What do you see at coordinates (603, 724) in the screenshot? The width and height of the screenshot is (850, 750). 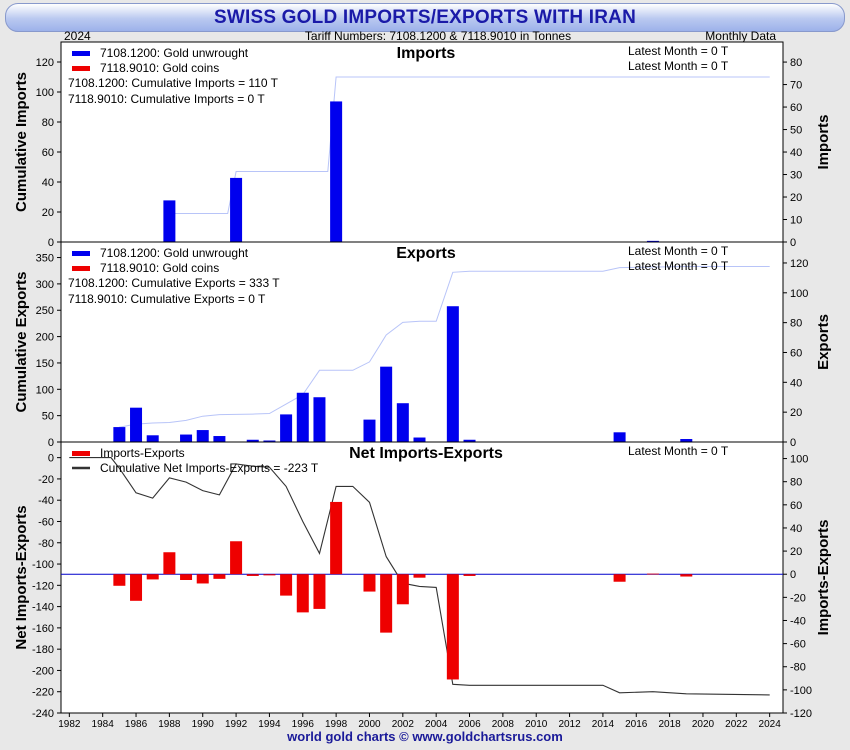 I see `x-axis-tick-label: 2014` at bounding box center [603, 724].